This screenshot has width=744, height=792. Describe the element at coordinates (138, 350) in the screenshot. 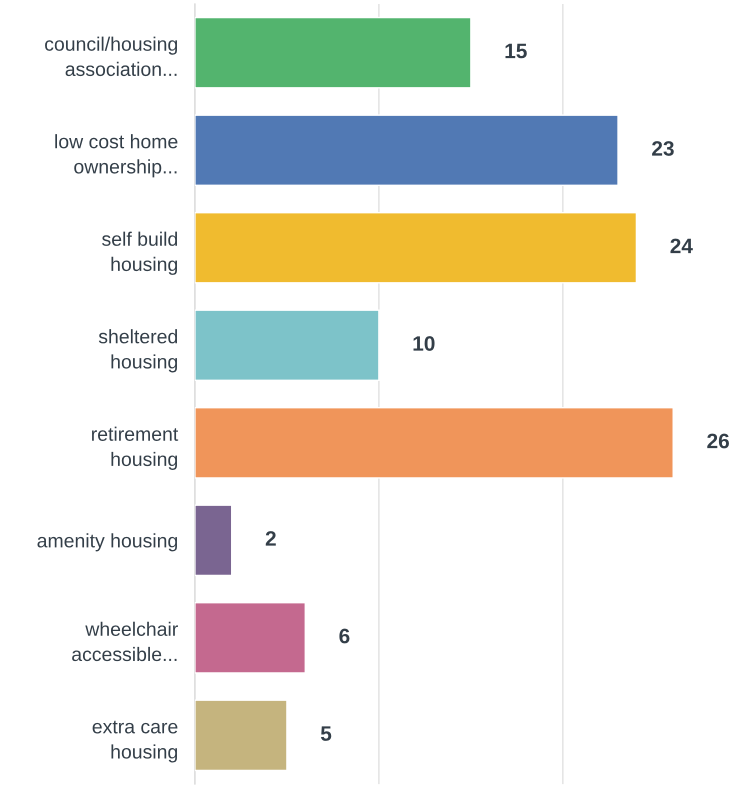

I see `y-tick-label: sheltered housing` at that location.